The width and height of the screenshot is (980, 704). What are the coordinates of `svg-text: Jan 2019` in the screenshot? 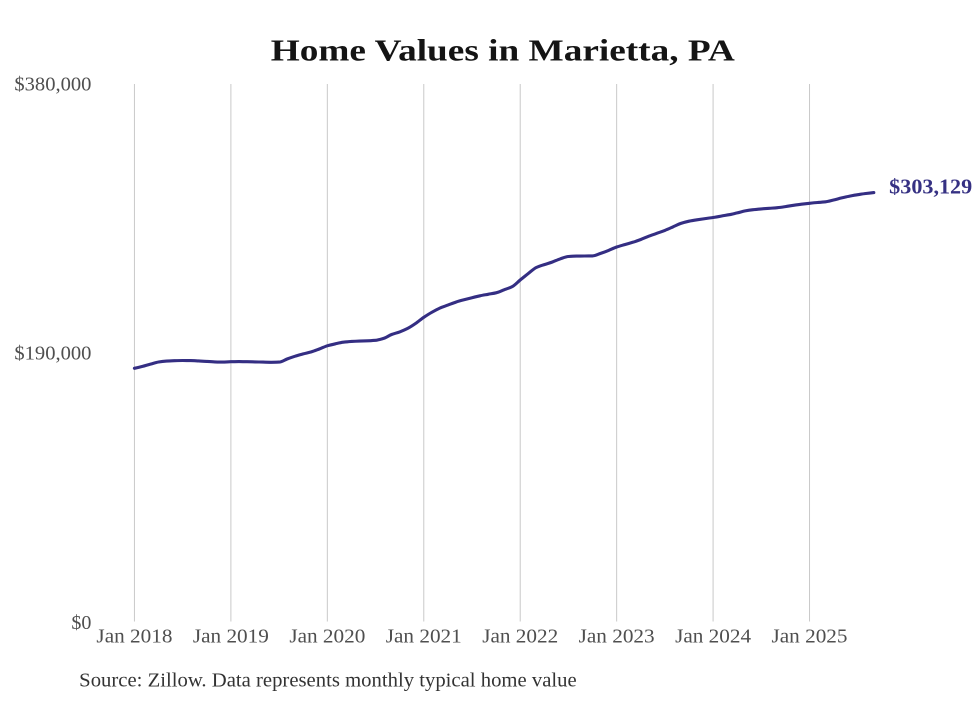 It's located at (231, 636).